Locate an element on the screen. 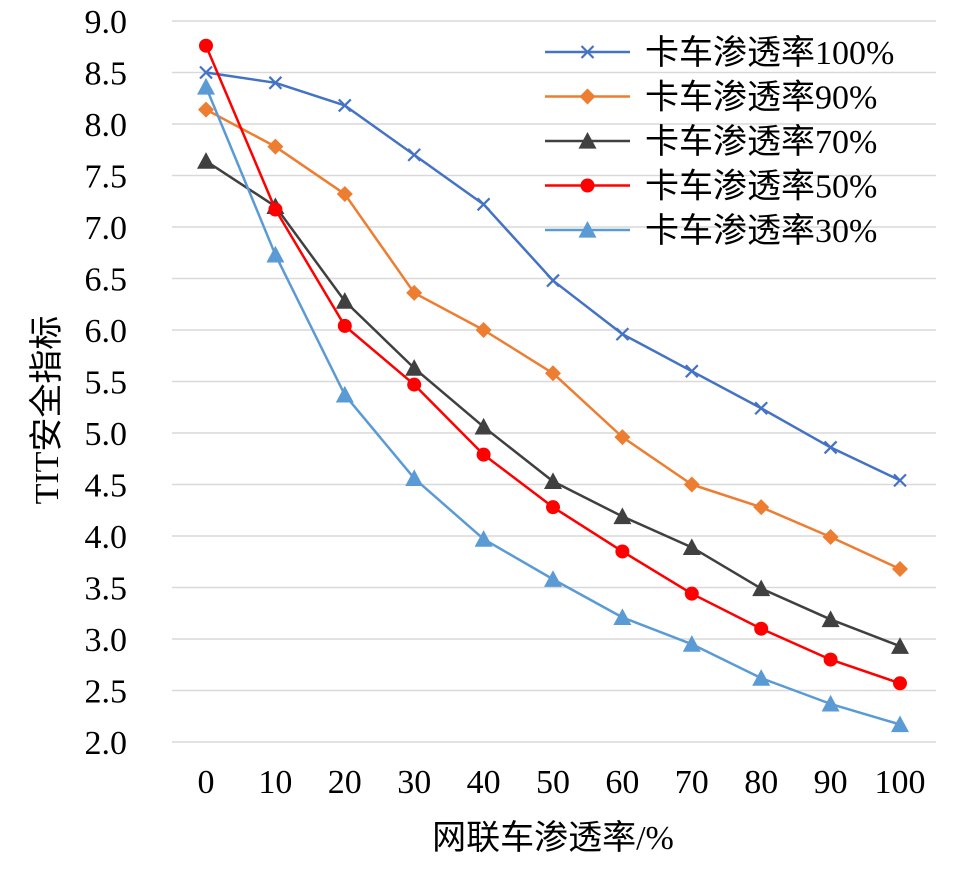  x-axis-title: 网联车渗透率/% is located at coordinates (553, 838).